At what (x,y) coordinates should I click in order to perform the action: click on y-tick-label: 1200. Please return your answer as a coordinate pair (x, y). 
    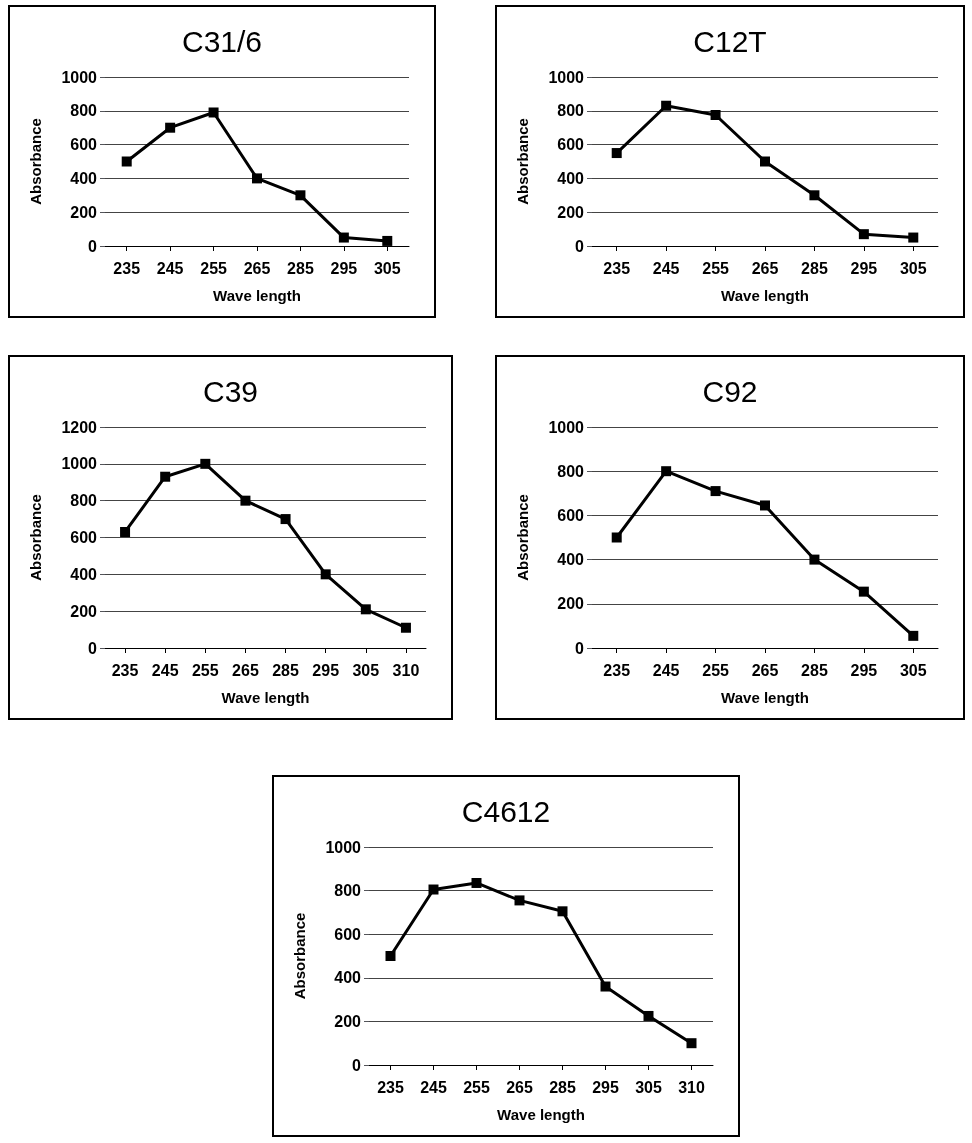
    Looking at the image, I should click on (79, 427).